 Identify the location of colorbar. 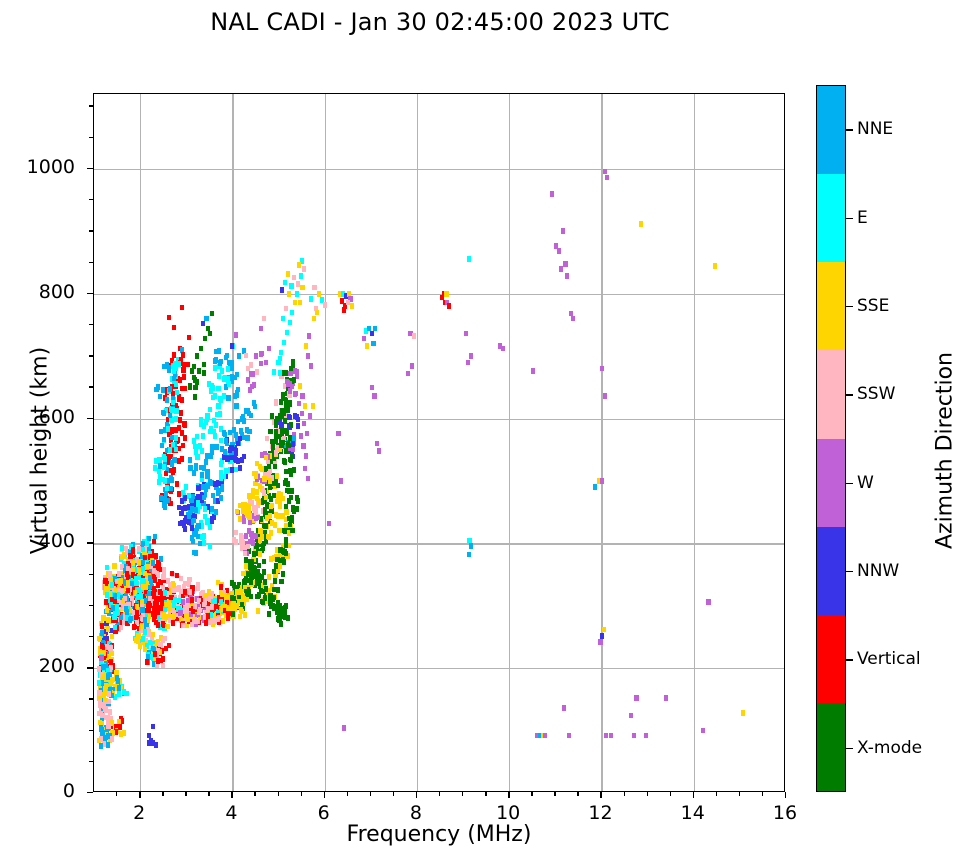
(831, 438).